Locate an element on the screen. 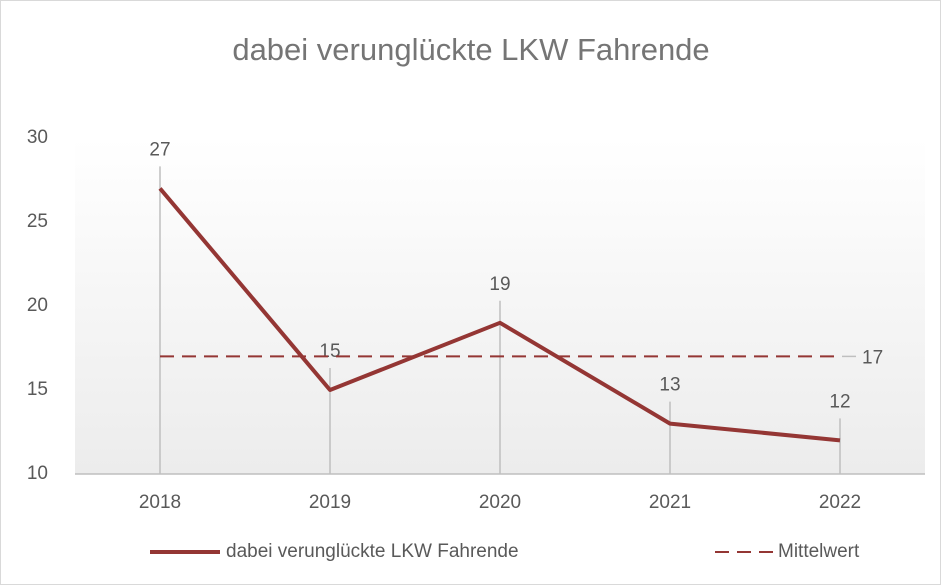  y-tick-label: 25 is located at coordinates (37, 221).